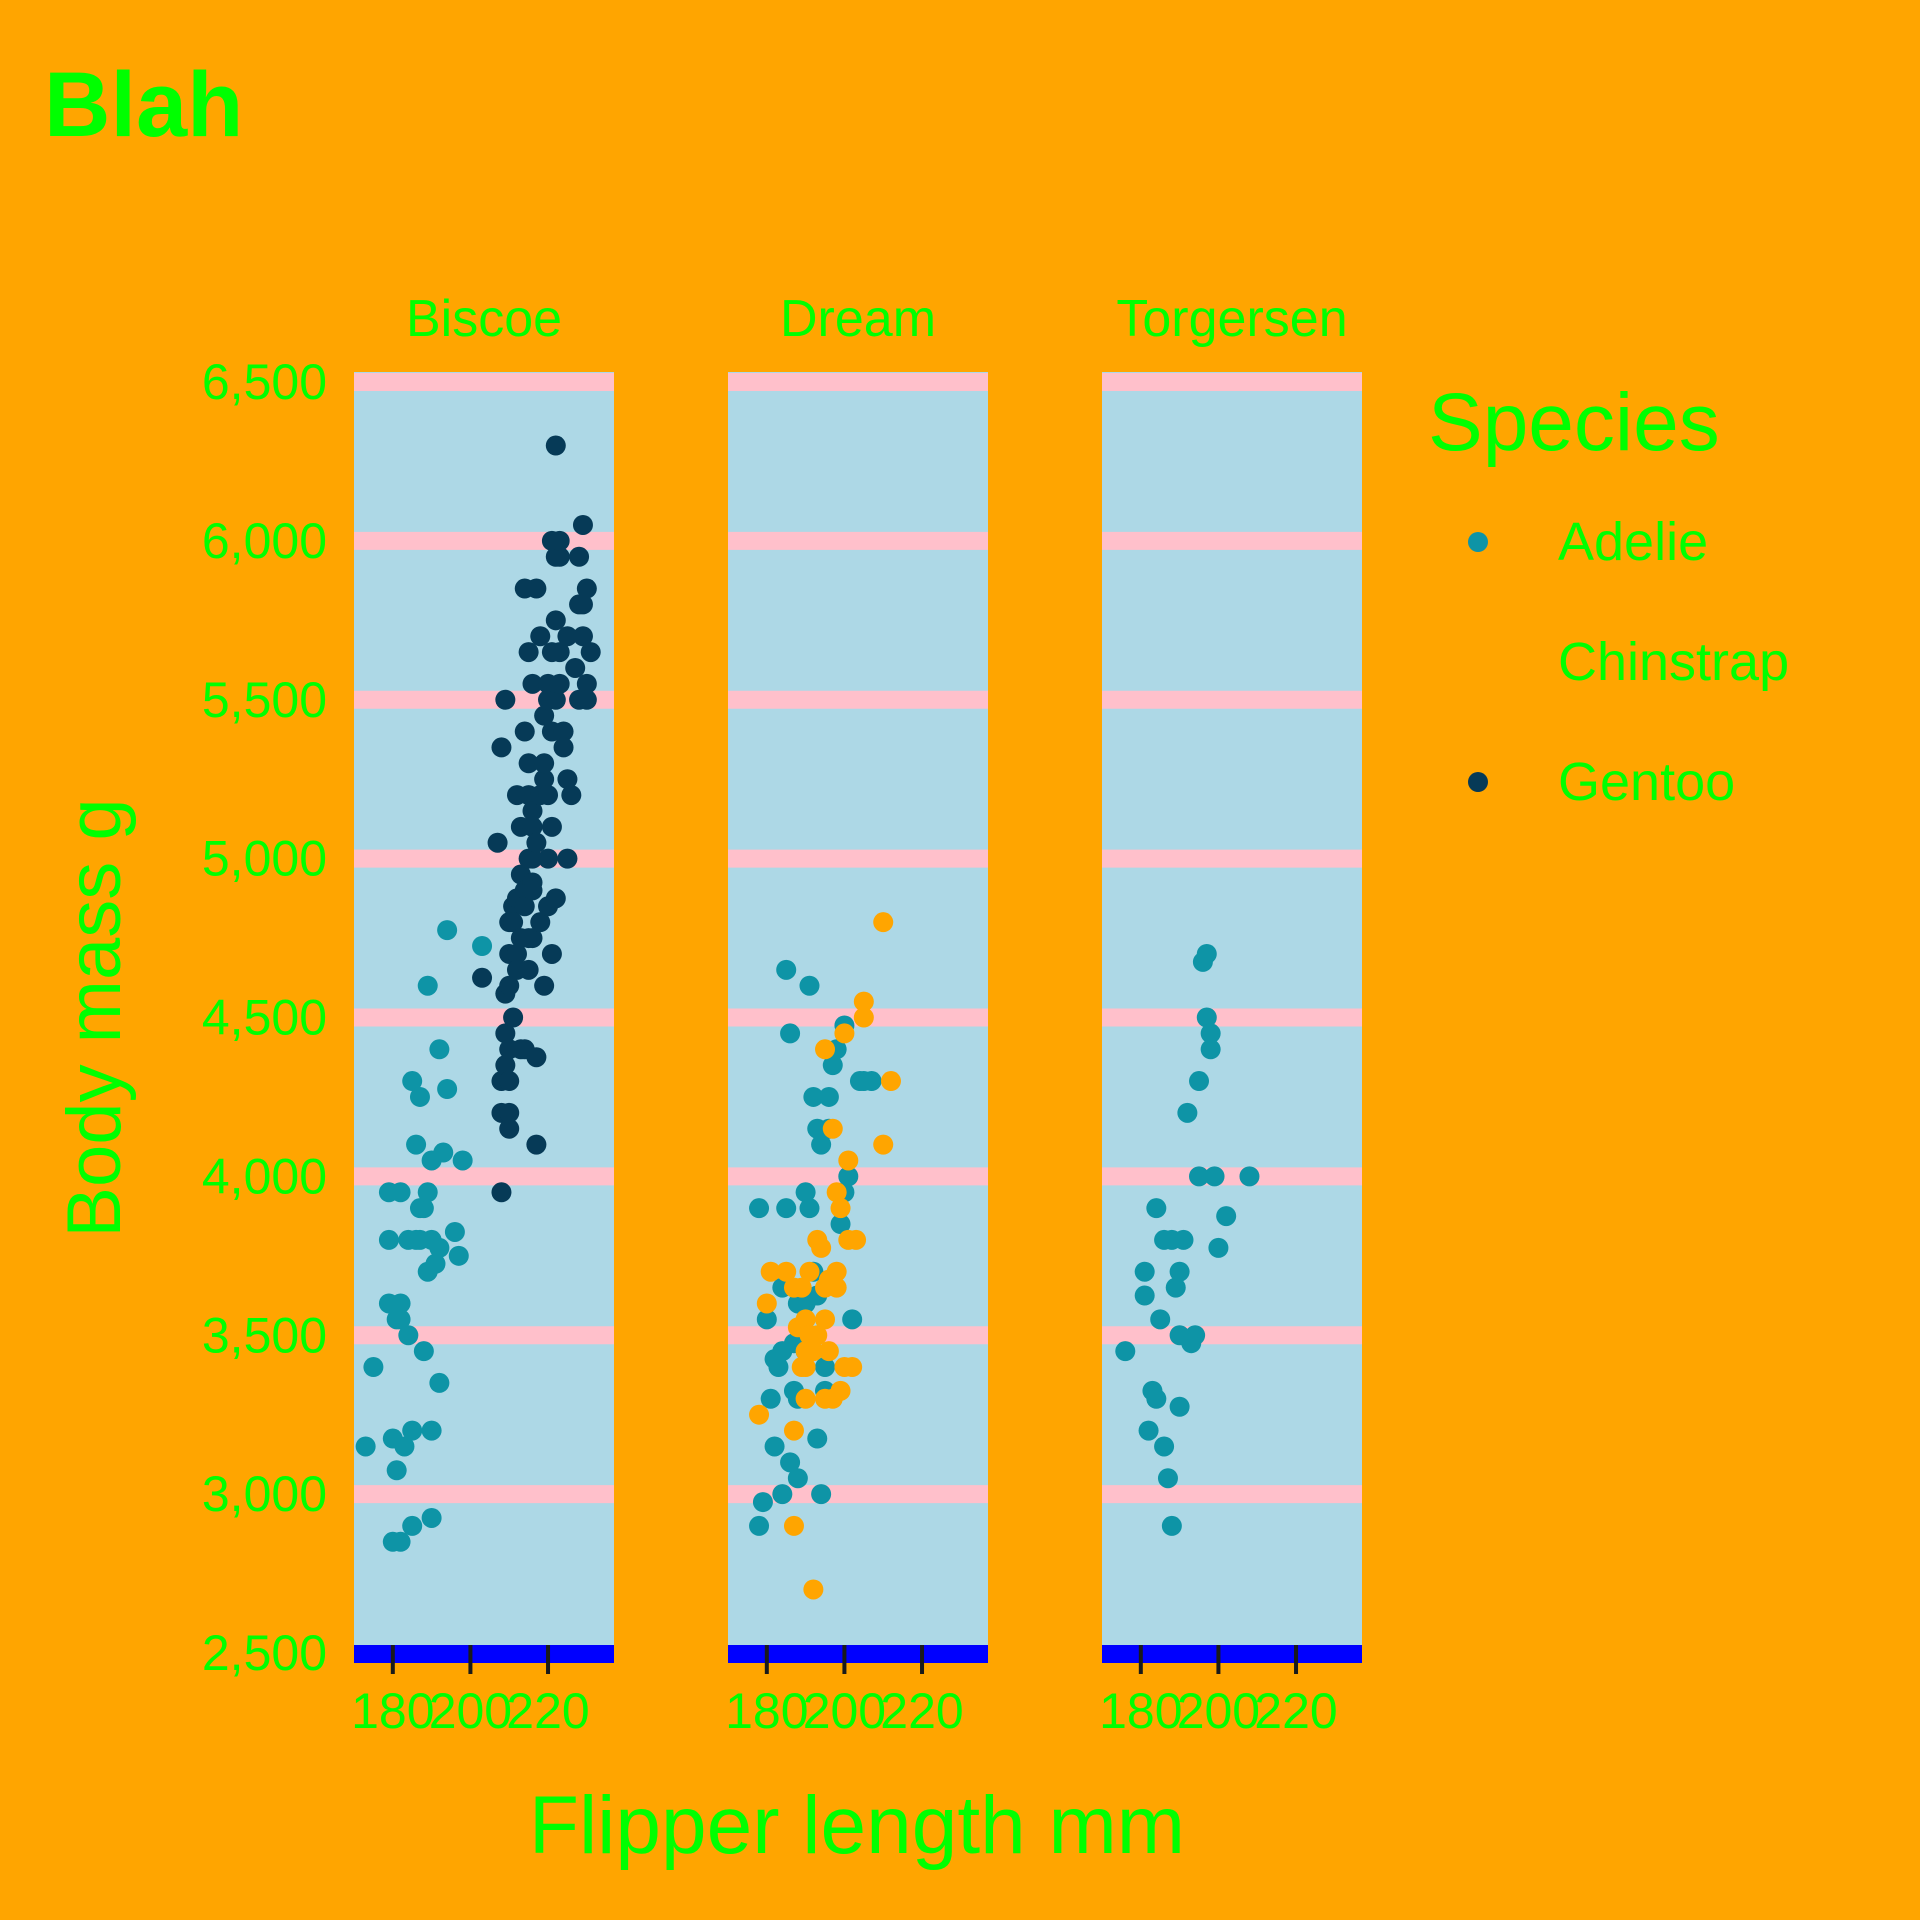 The width and height of the screenshot is (1920, 1920). What do you see at coordinates (264, 1494) in the screenshot?
I see `y-tick-label: 3,000` at bounding box center [264, 1494].